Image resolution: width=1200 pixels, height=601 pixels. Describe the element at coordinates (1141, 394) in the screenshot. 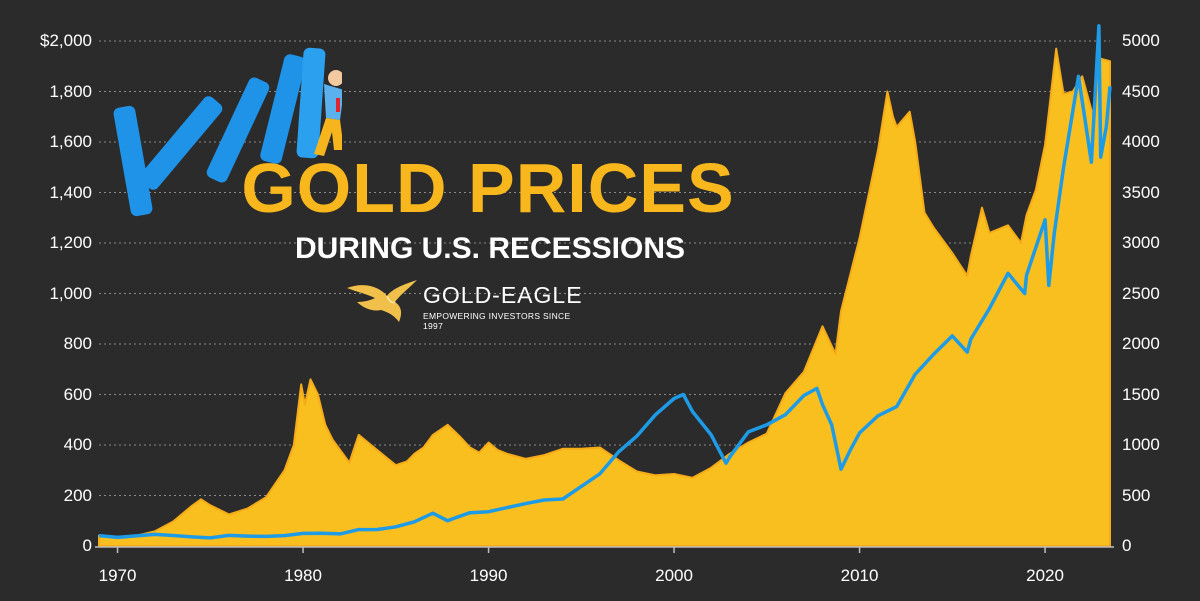

I see `right-axis-tick-label: 1500` at that location.